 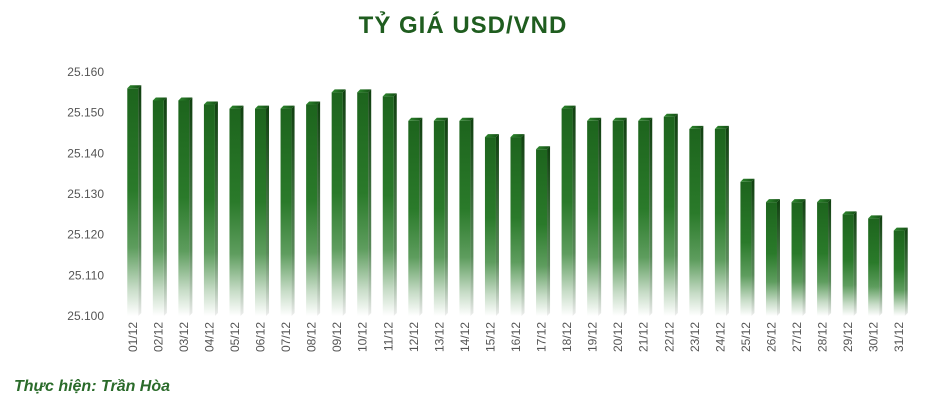 I want to click on x-tick-label: 24/12, so click(x=720, y=337).